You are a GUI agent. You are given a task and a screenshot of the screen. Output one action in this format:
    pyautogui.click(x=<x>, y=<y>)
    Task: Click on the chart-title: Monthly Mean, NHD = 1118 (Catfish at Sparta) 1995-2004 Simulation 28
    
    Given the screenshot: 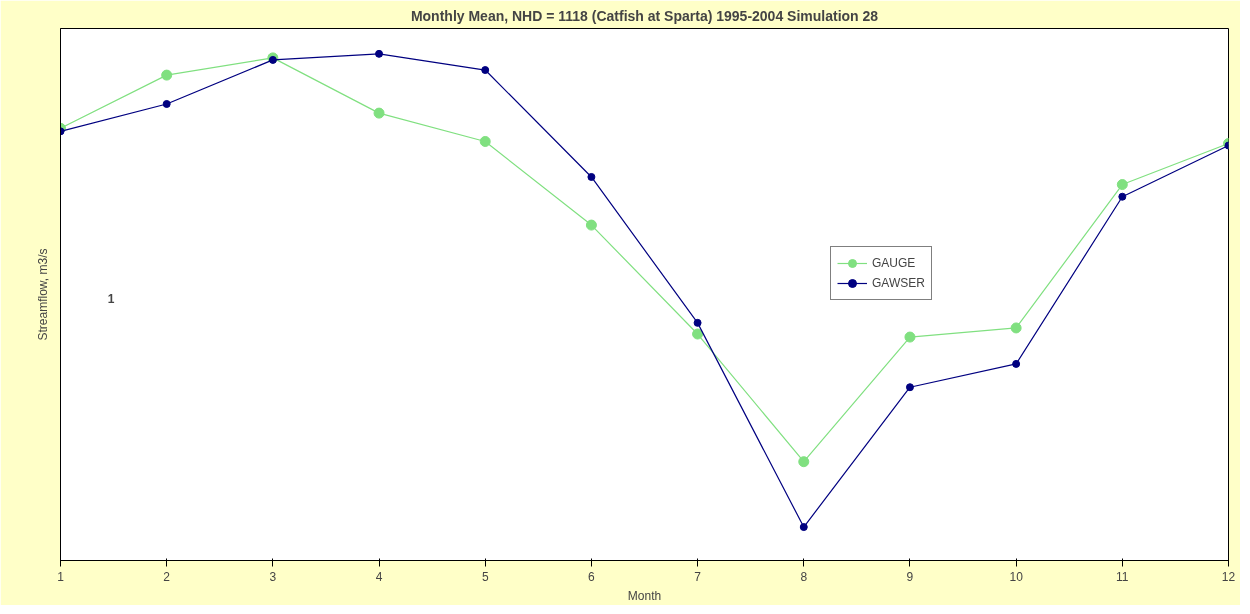 What is the action you would take?
    pyautogui.click(x=644, y=15)
    